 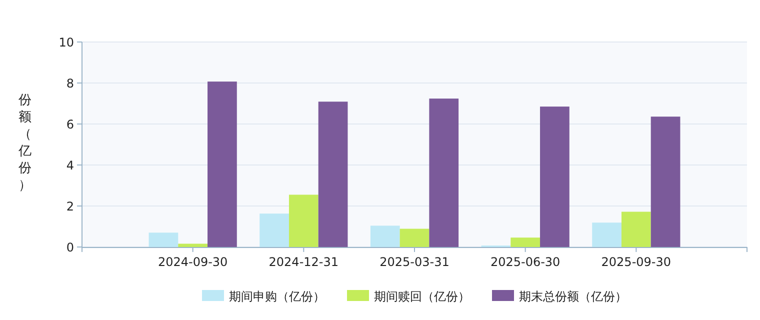 I want to click on x-tick-label: 2024-12-31, so click(x=303, y=262).